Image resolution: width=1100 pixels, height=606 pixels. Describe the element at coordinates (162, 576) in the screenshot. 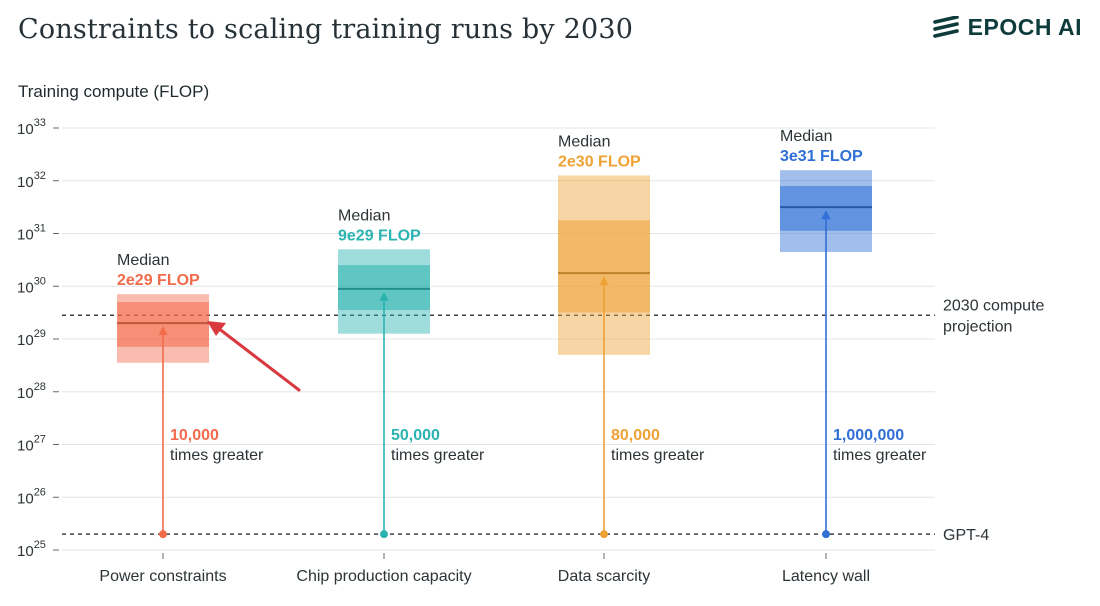

I see `x-category-label: Power constraints` at that location.